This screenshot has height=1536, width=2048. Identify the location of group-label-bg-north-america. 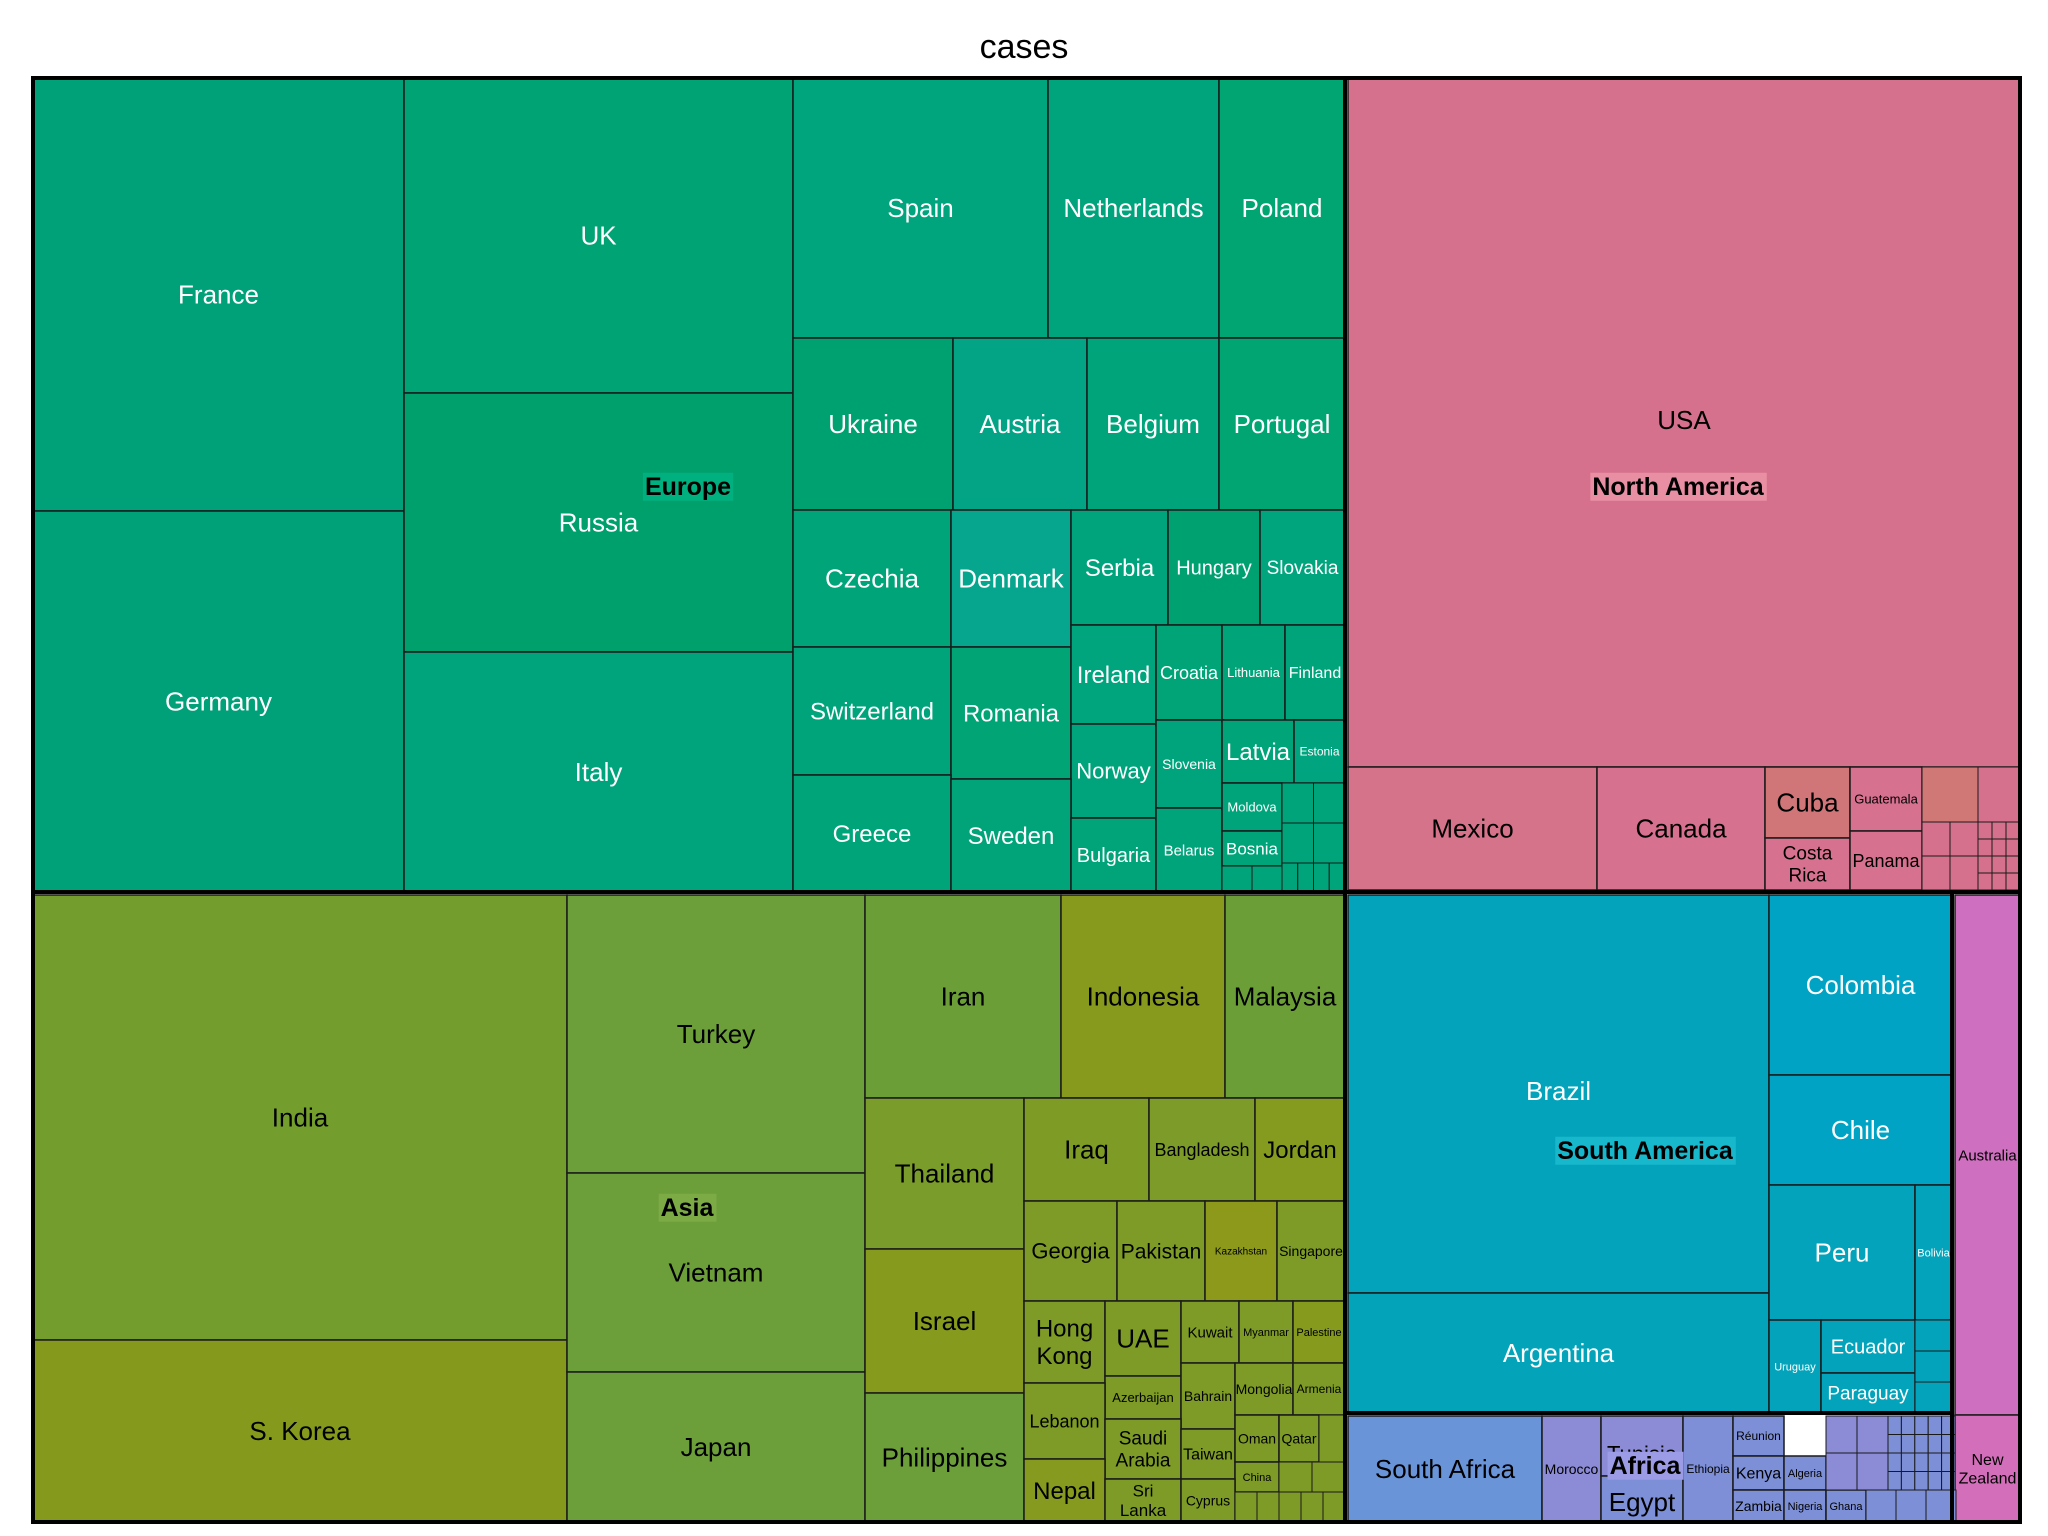
(1678, 486).